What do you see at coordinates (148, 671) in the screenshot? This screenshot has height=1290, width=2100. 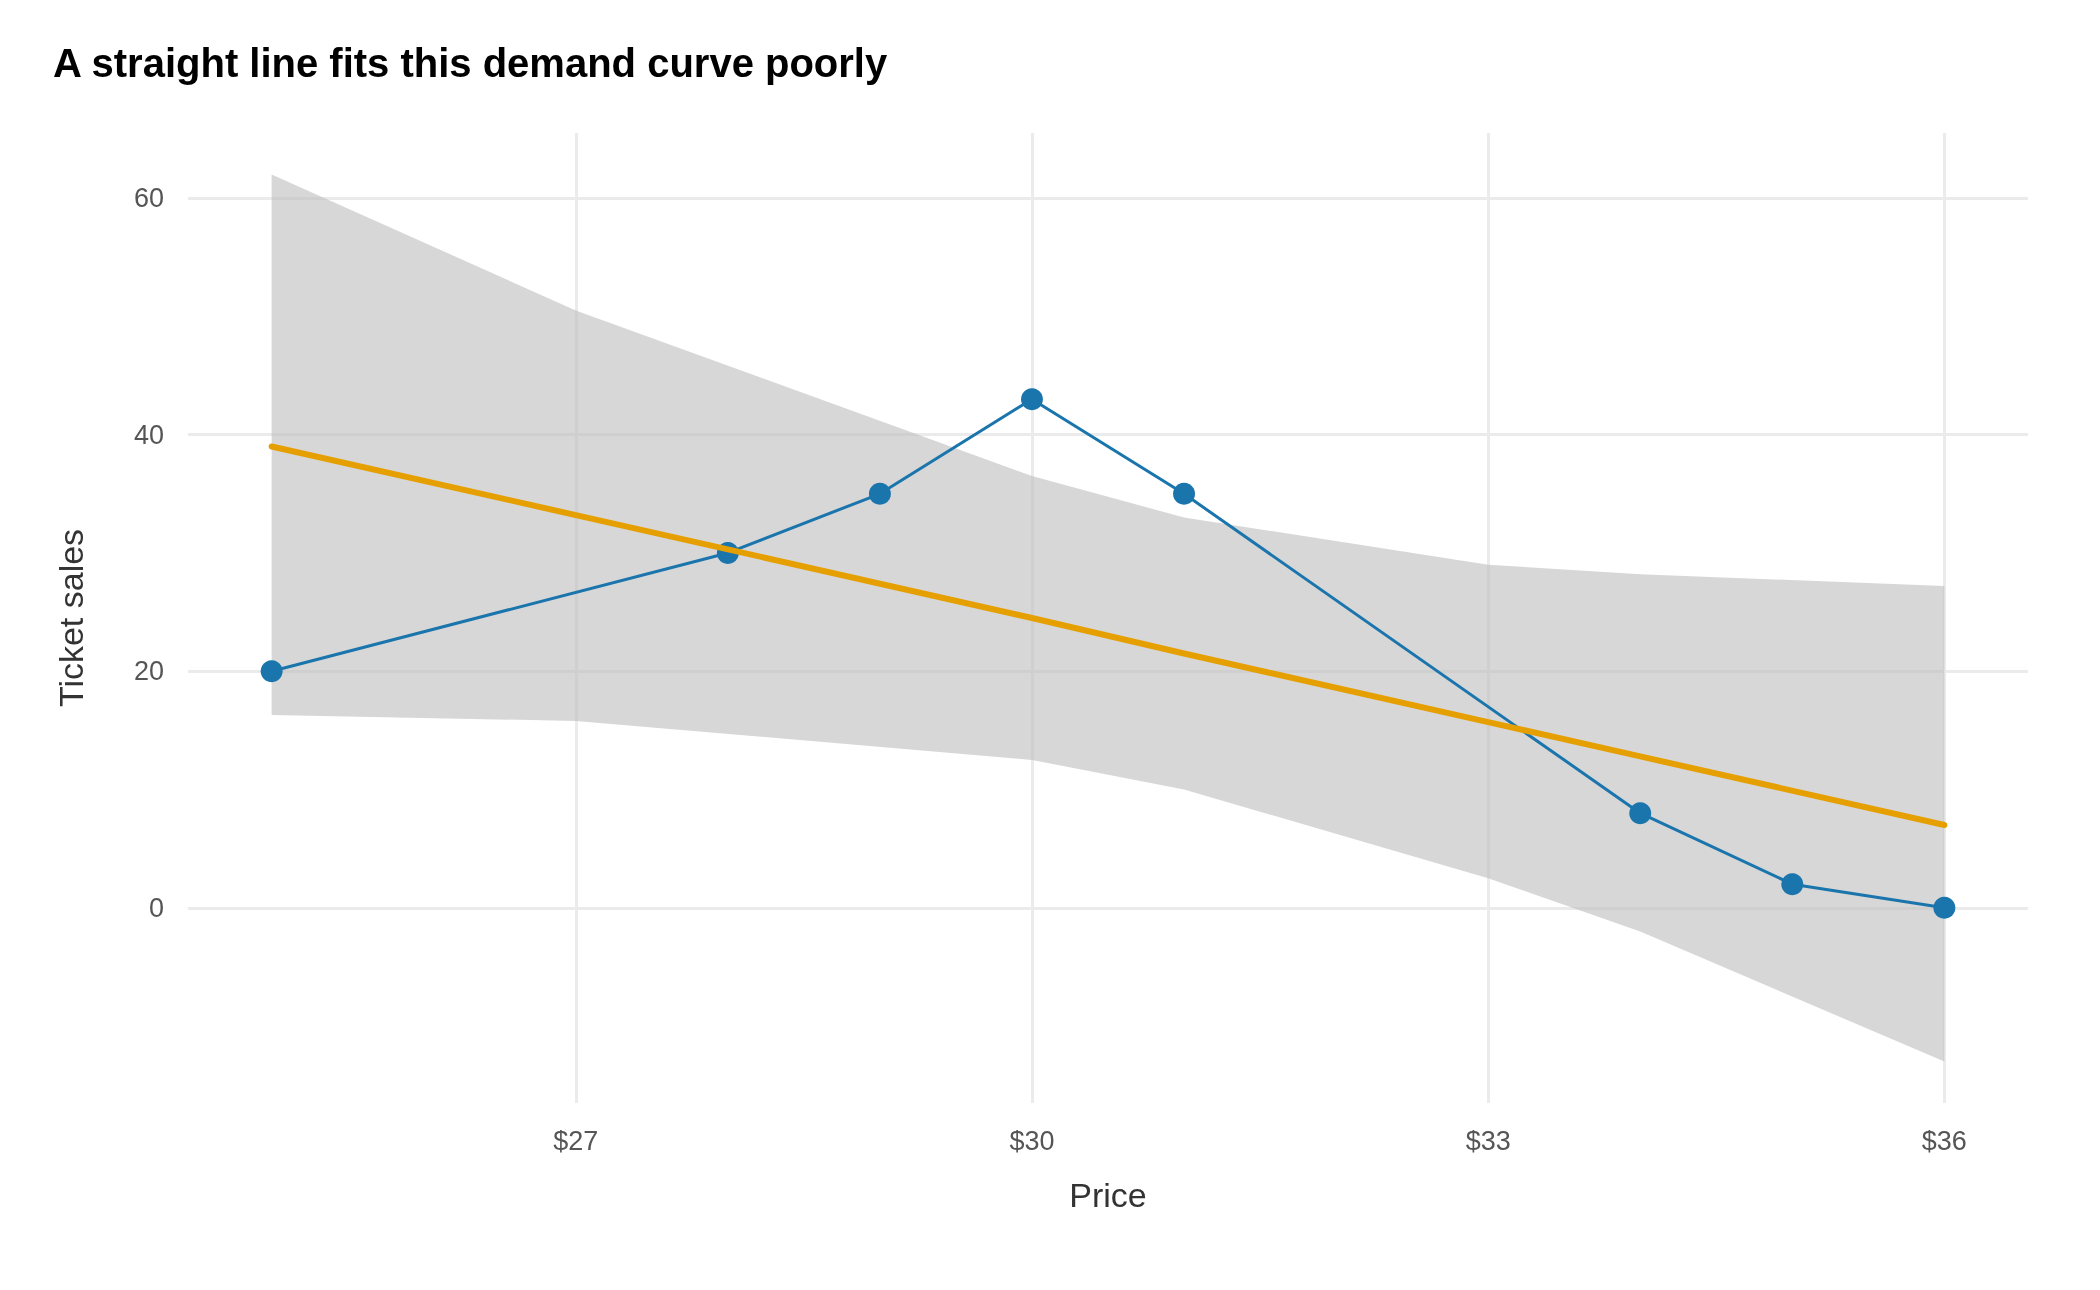 I see `y-tick-label: 20` at bounding box center [148, 671].